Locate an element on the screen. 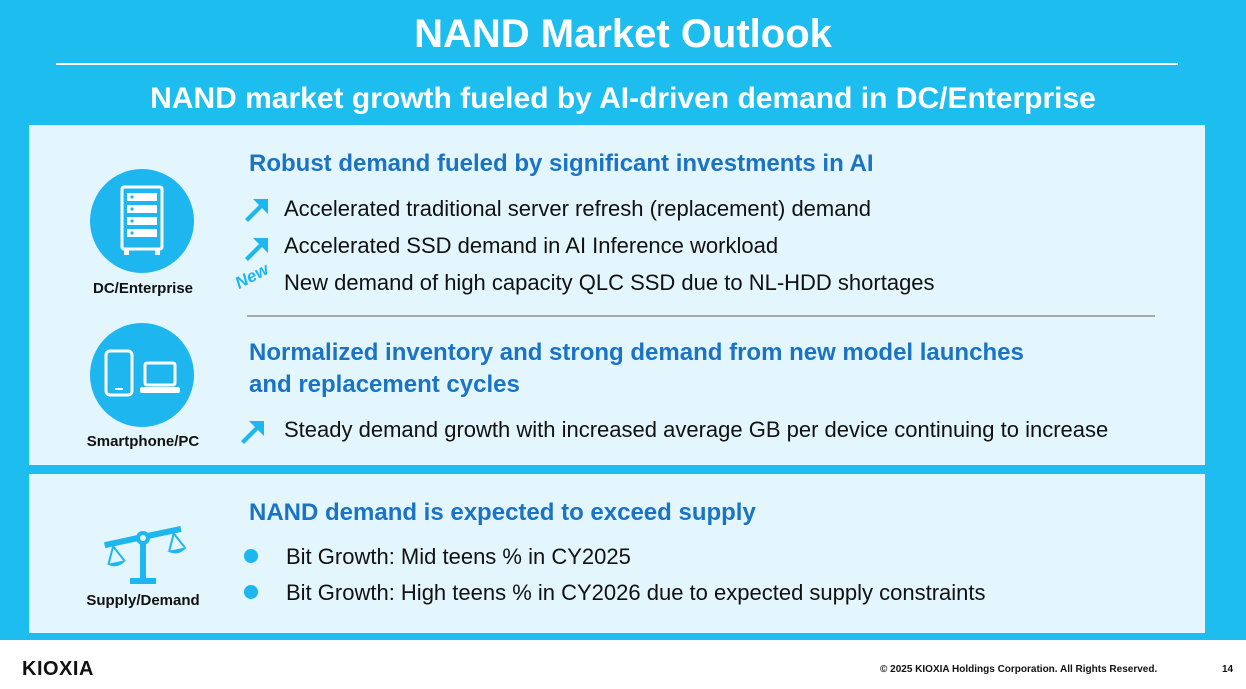  kioxia-logo: KIOXIA is located at coordinates (58, 669).